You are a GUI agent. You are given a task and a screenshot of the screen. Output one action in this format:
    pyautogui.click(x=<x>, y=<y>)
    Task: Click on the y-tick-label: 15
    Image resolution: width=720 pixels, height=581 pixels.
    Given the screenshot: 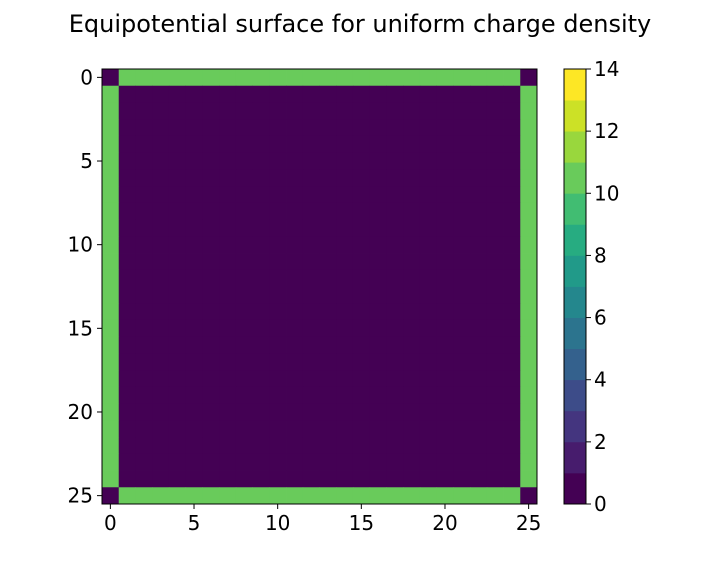 What is the action you would take?
    pyautogui.click(x=80, y=328)
    